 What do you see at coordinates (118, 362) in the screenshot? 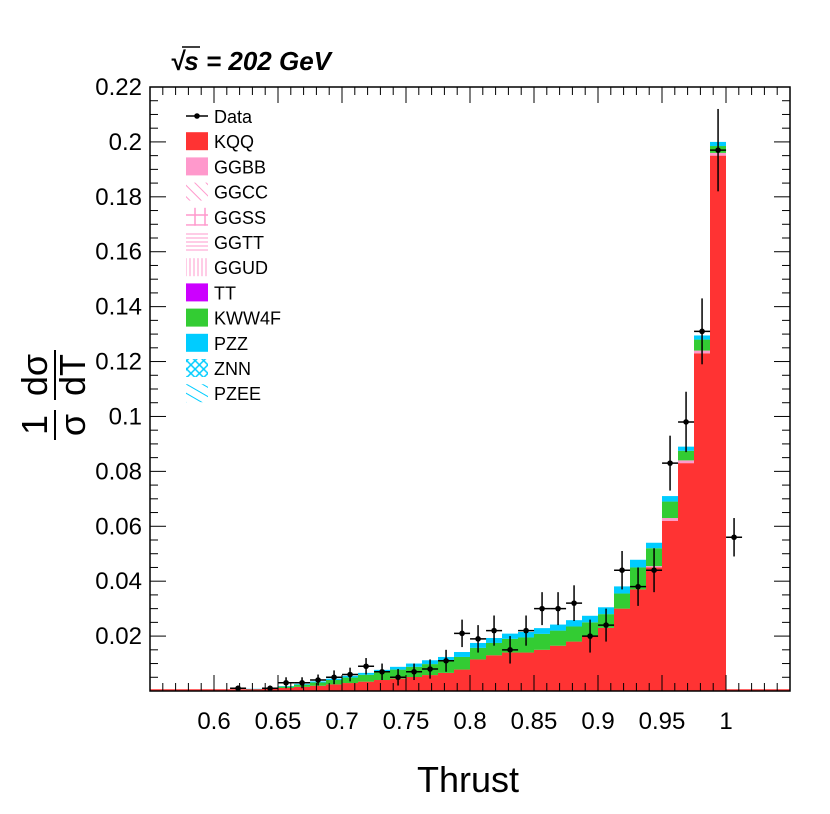
I see `y-tick-label-5: 0.12` at bounding box center [118, 362].